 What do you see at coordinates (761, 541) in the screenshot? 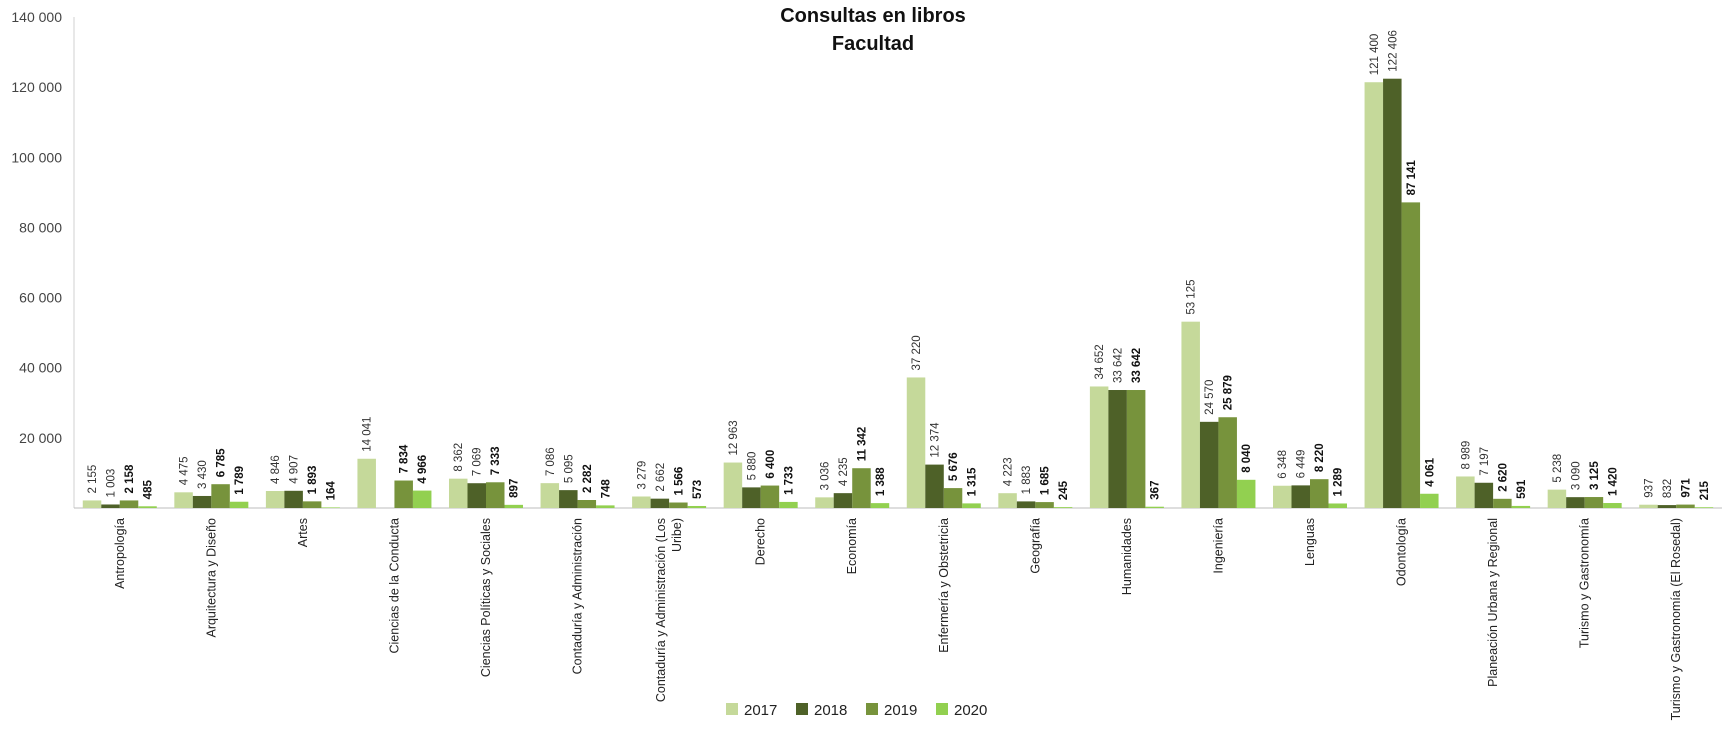
I see `x-category-label: Derecho` at bounding box center [761, 541].